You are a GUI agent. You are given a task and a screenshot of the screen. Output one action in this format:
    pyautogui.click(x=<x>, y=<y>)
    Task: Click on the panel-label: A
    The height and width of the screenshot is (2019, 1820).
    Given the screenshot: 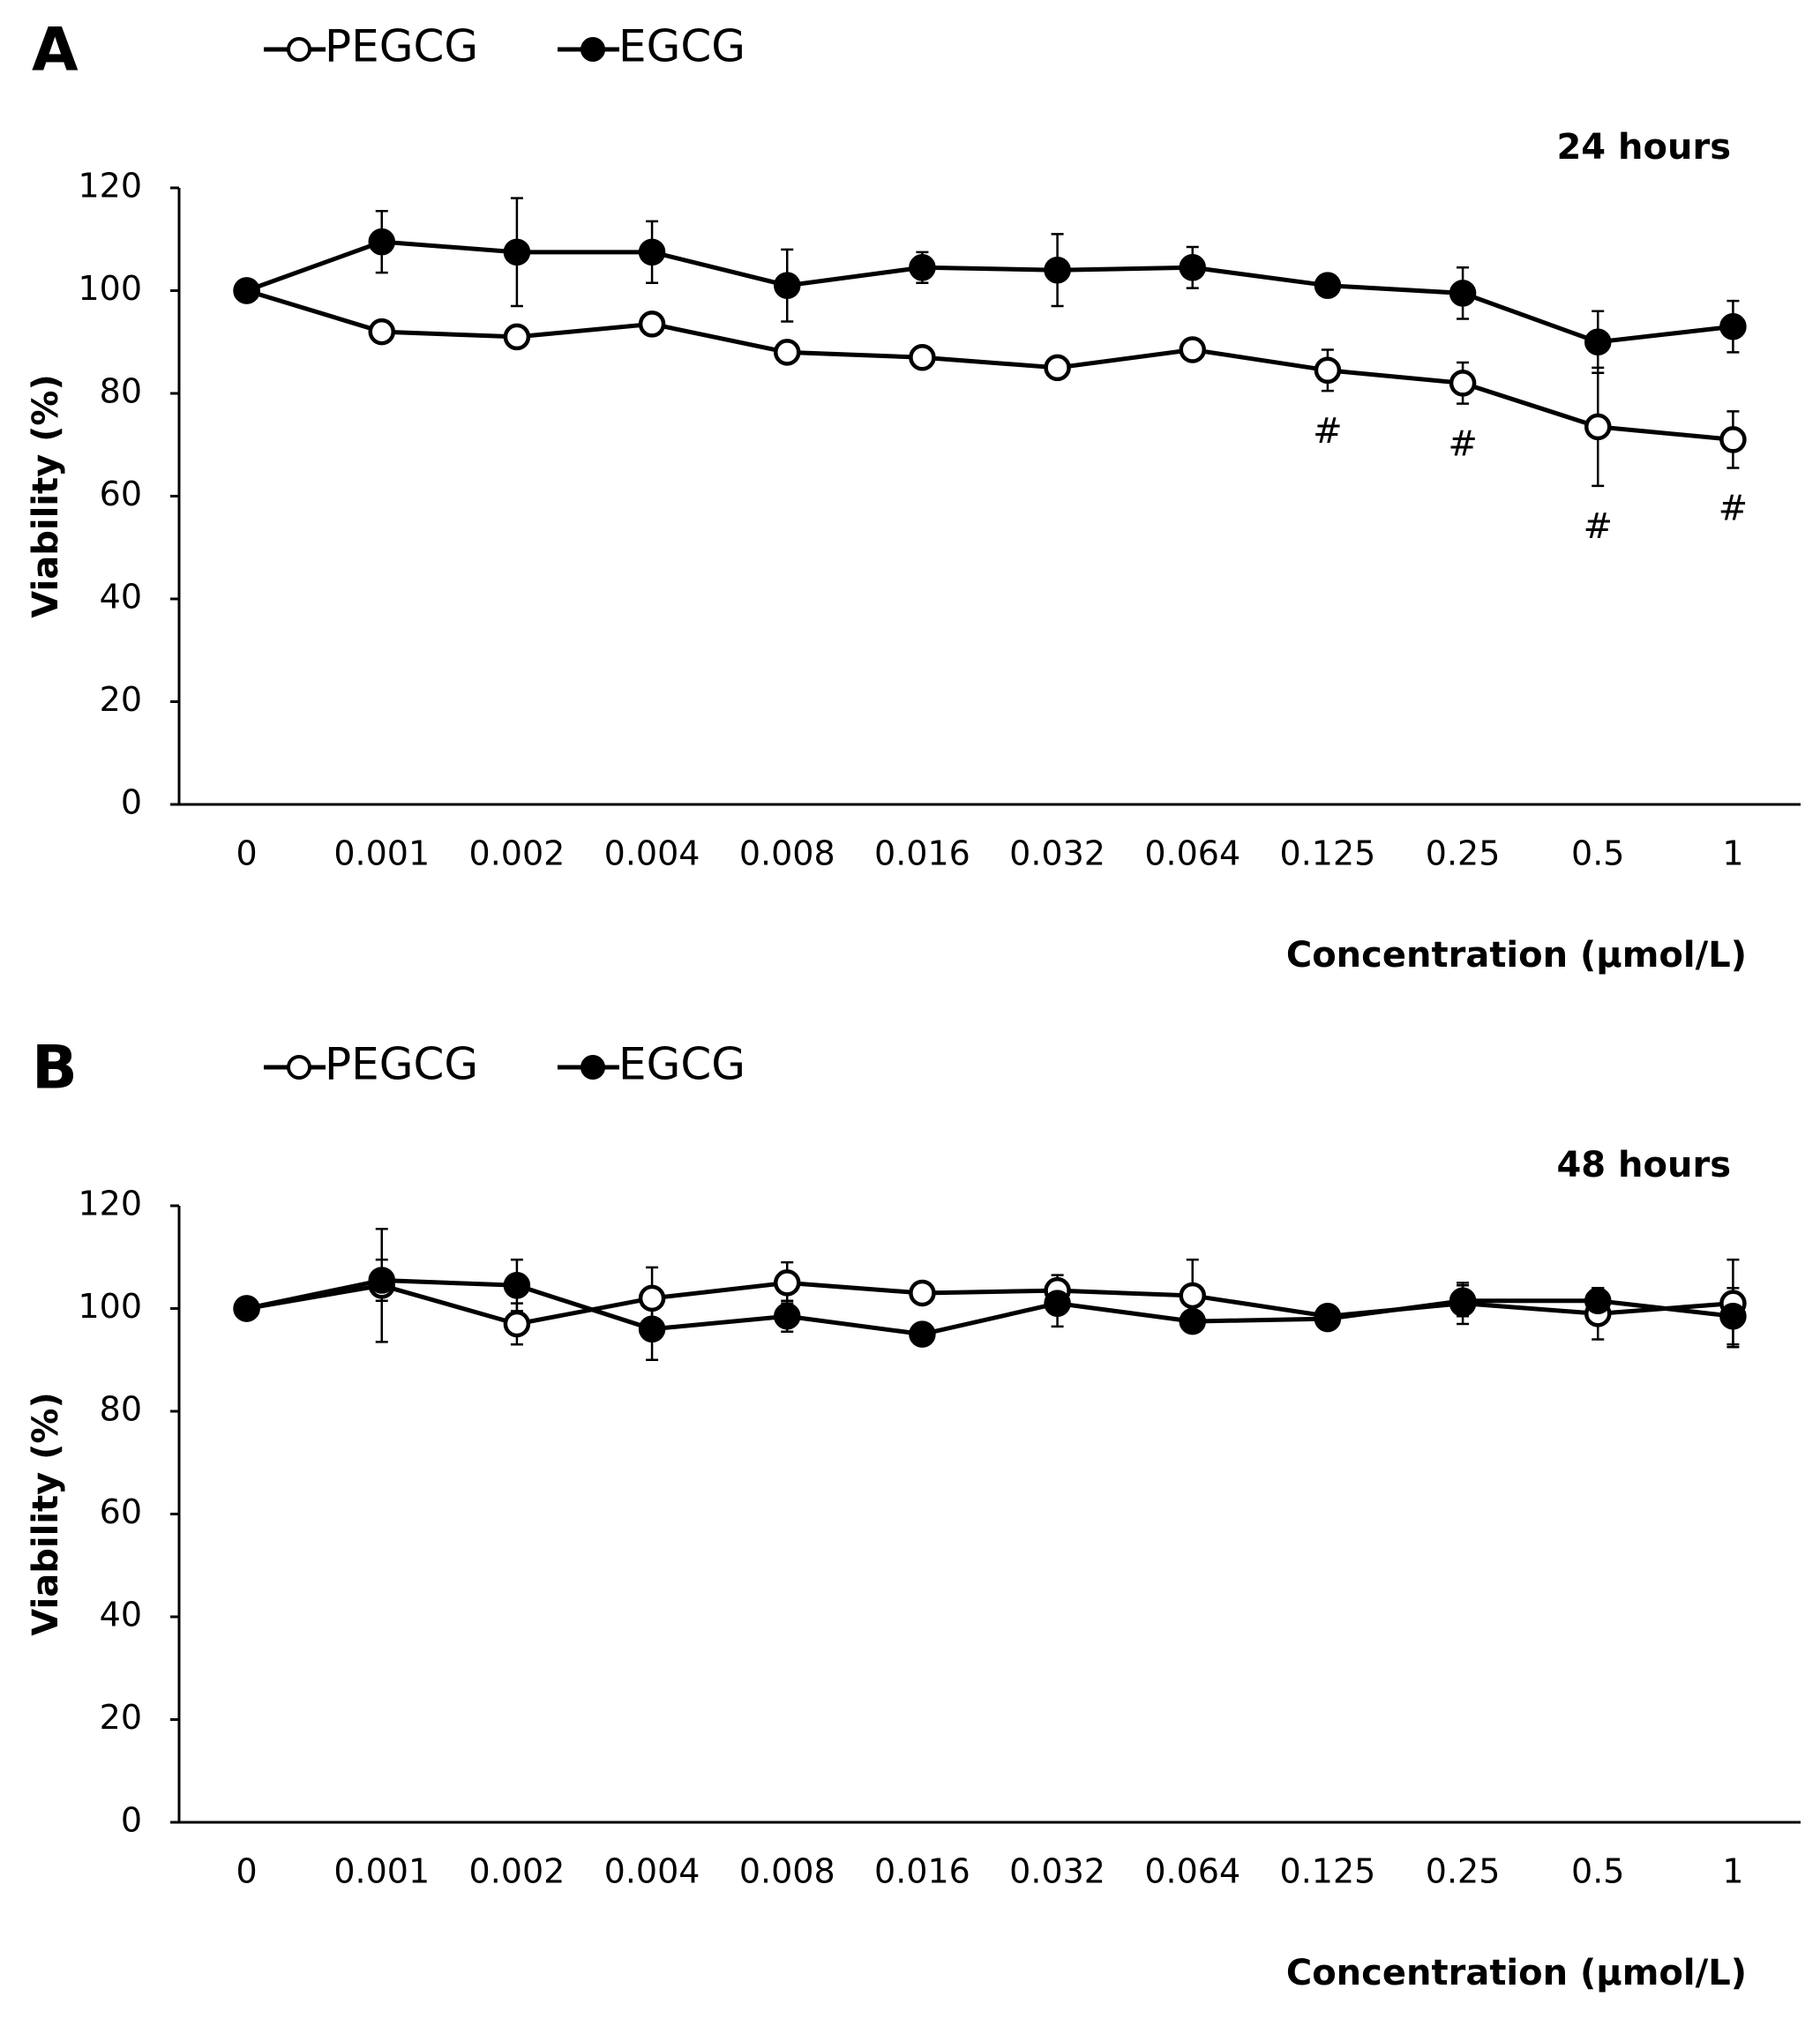 What is the action you would take?
    pyautogui.click(x=55, y=51)
    